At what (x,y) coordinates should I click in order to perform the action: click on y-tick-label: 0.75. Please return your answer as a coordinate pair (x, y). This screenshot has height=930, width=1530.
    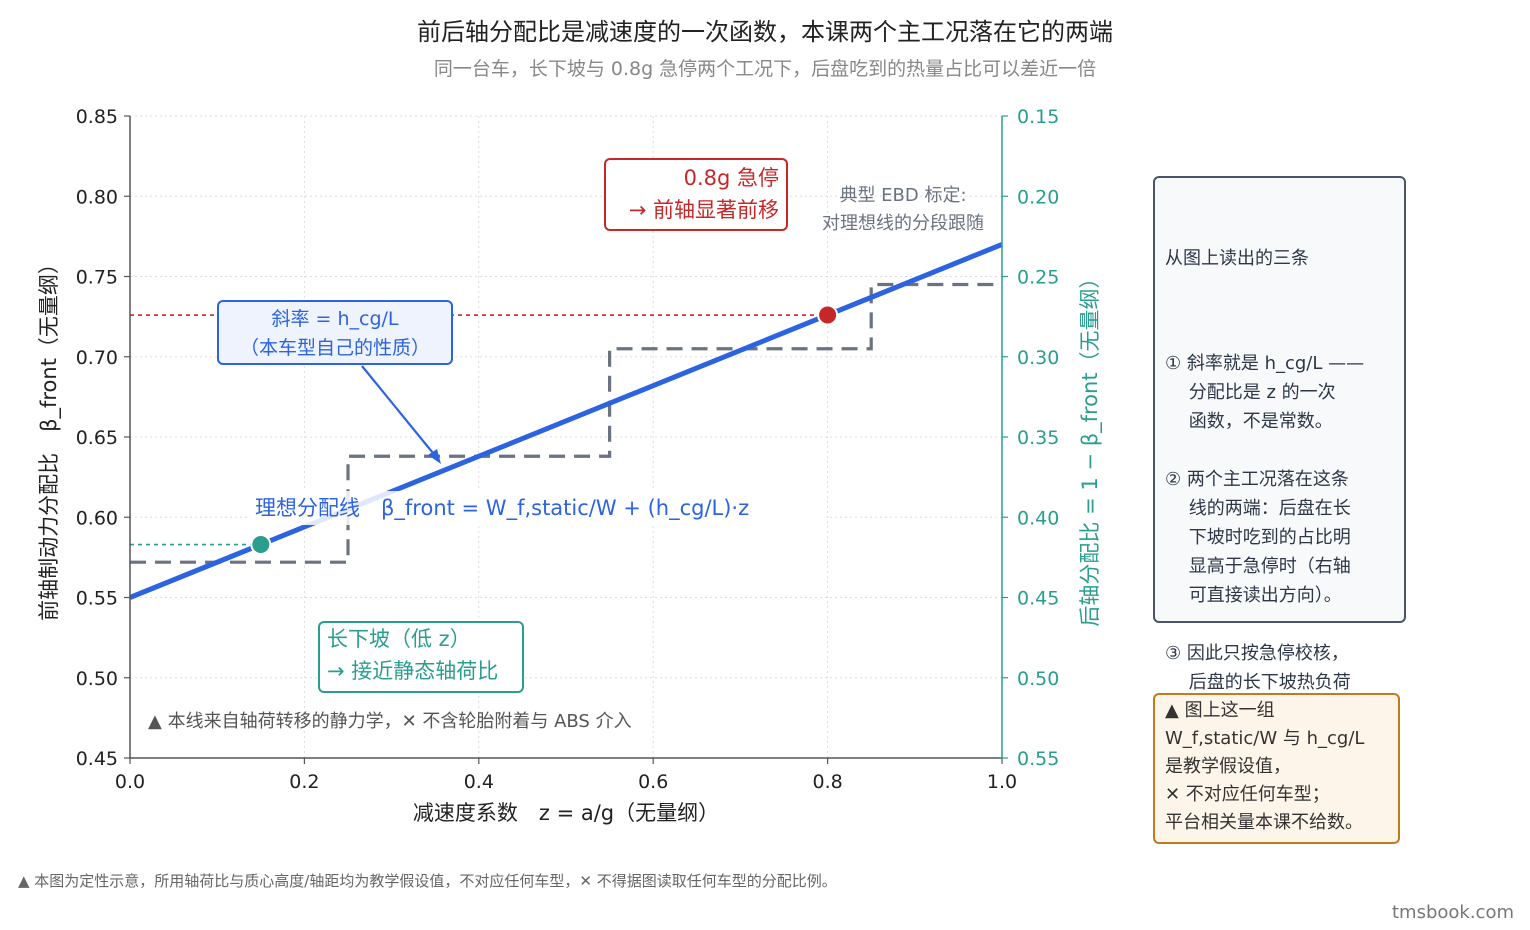
    Looking at the image, I should click on (97, 278).